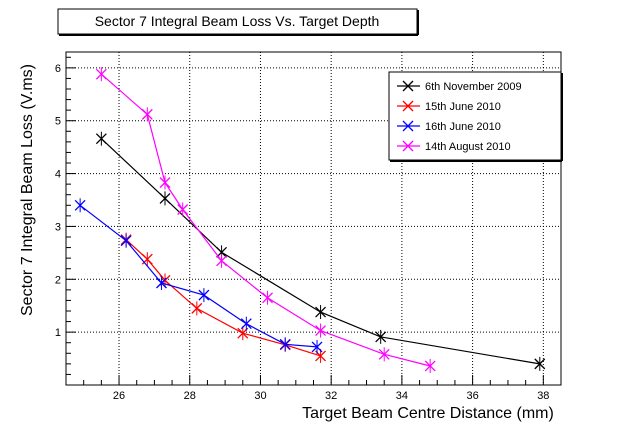  I want to click on legend-frame, so click(475, 116).